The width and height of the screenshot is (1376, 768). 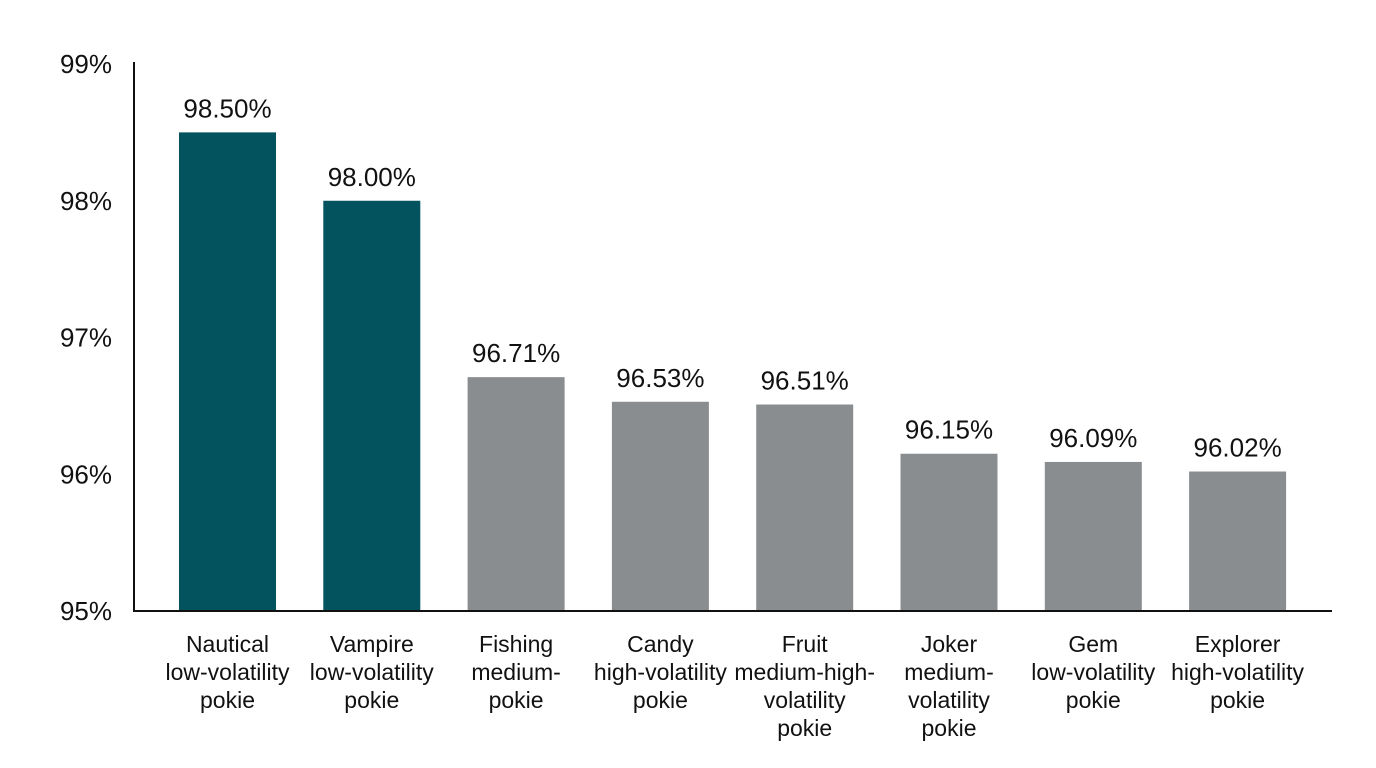 What do you see at coordinates (805, 644) in the screenshot?
I see `x-tick-label-line: Fruit` at bounding box center [805, 644].